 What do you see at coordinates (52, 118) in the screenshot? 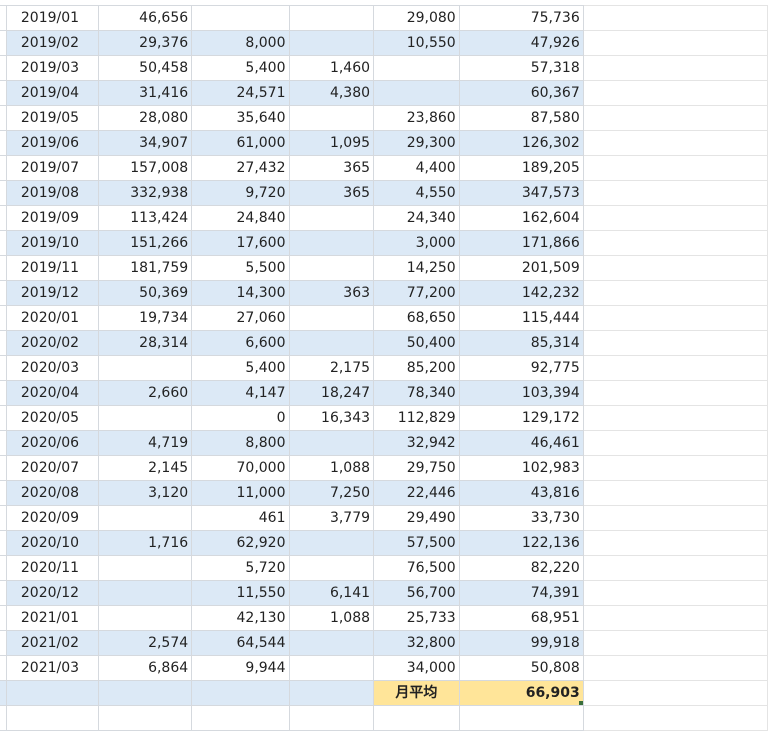
I see `month-cell: 2019/05` at bounding box center [52, 118].